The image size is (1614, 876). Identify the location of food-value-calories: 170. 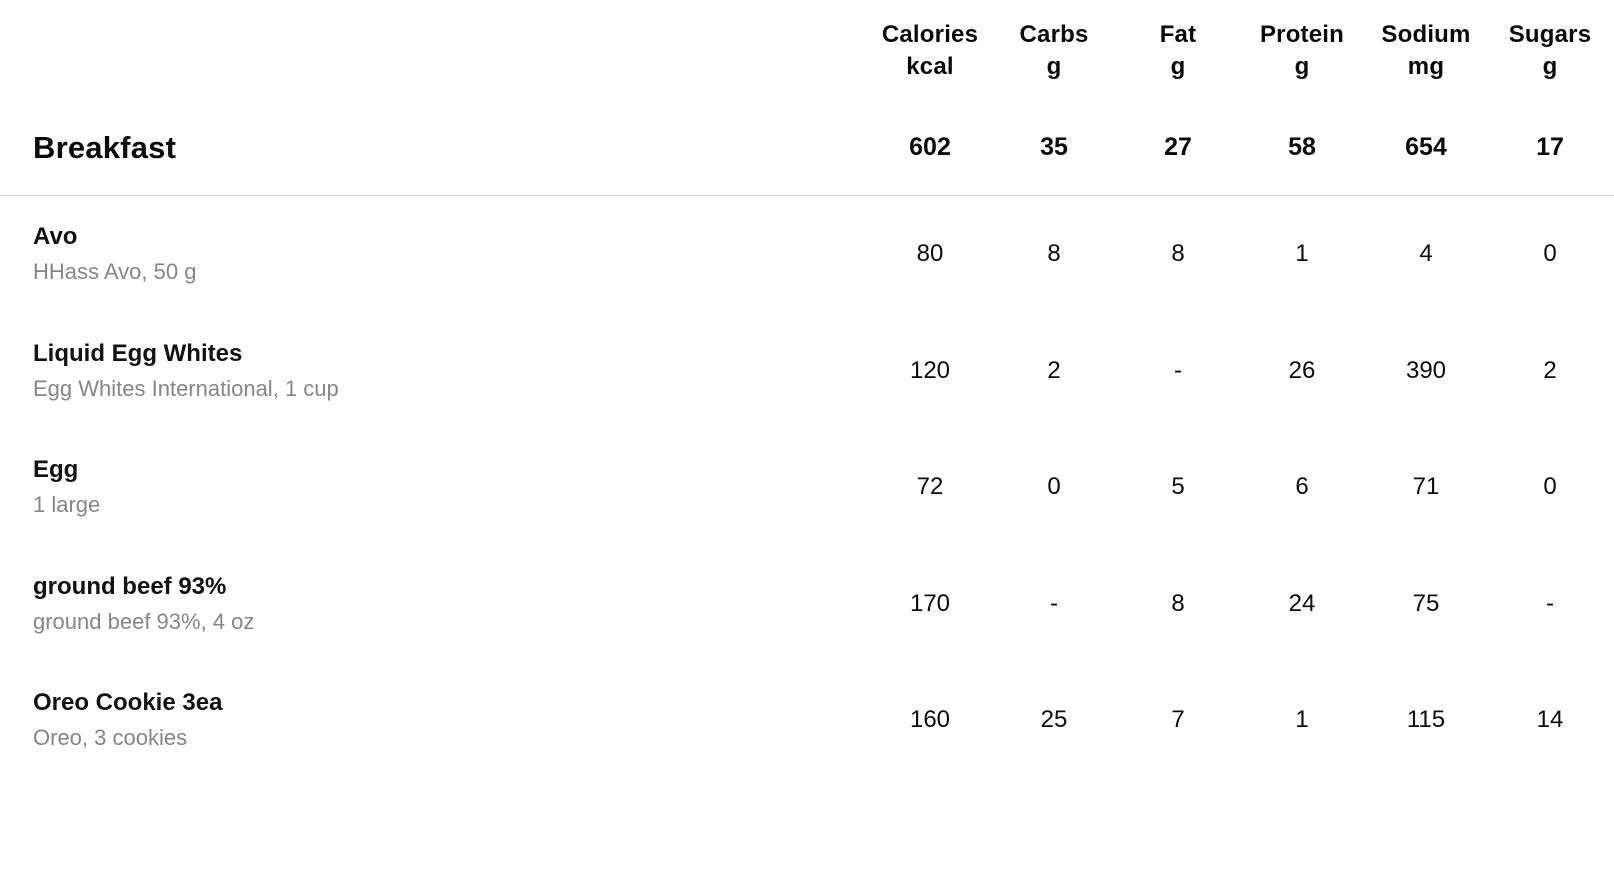
(930, 603).